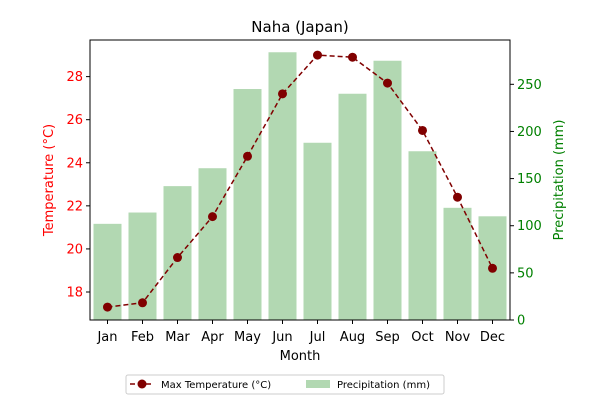 This screenshot has width=600, height=400. I want to click on x-tick-label: Nov, so click(458, 337).